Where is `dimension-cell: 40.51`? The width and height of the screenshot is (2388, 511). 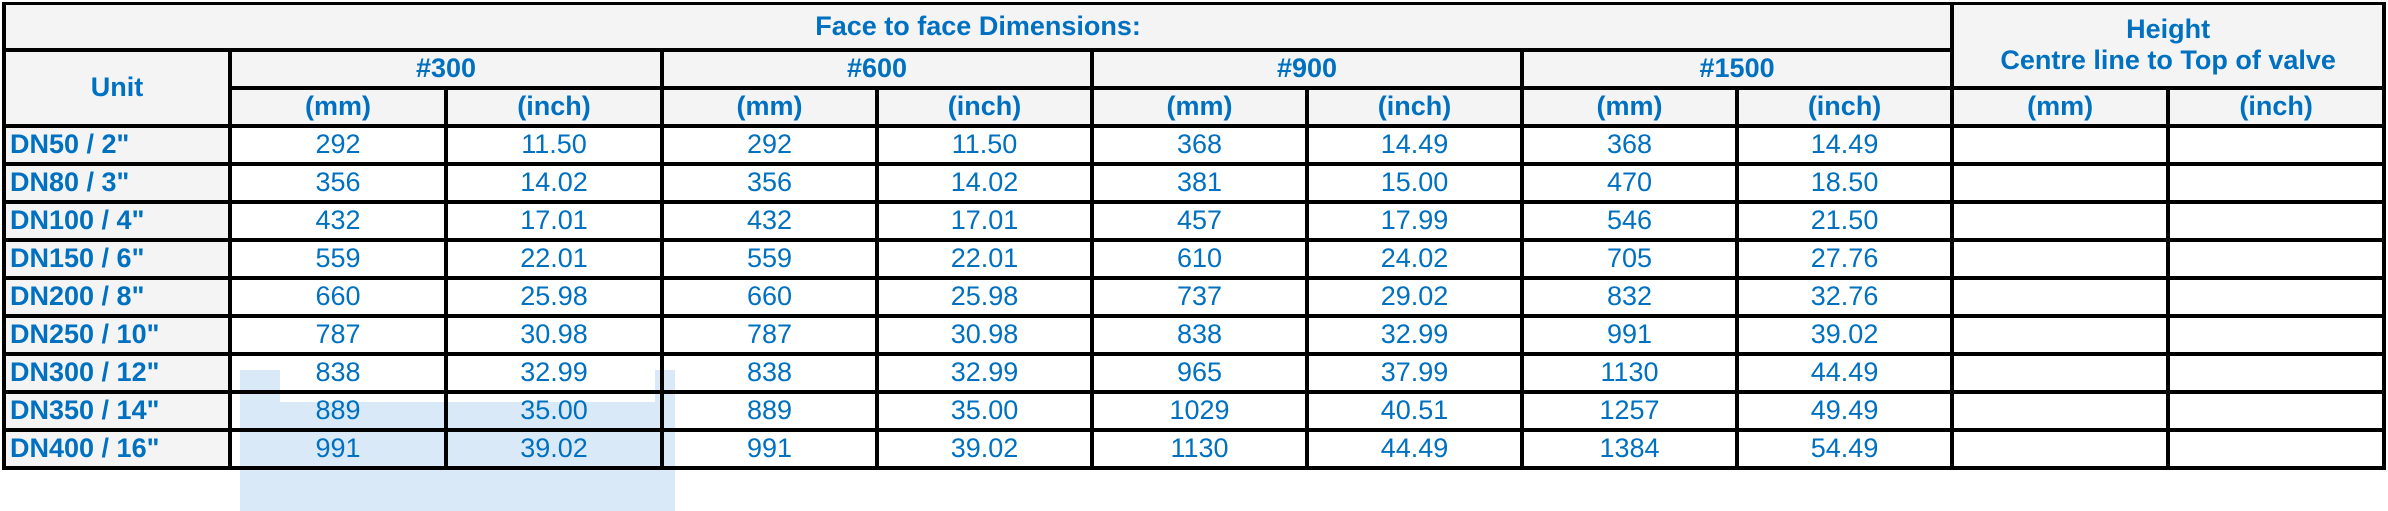
dimension-cell: 40.51 is located at coordinates (1414, 410).